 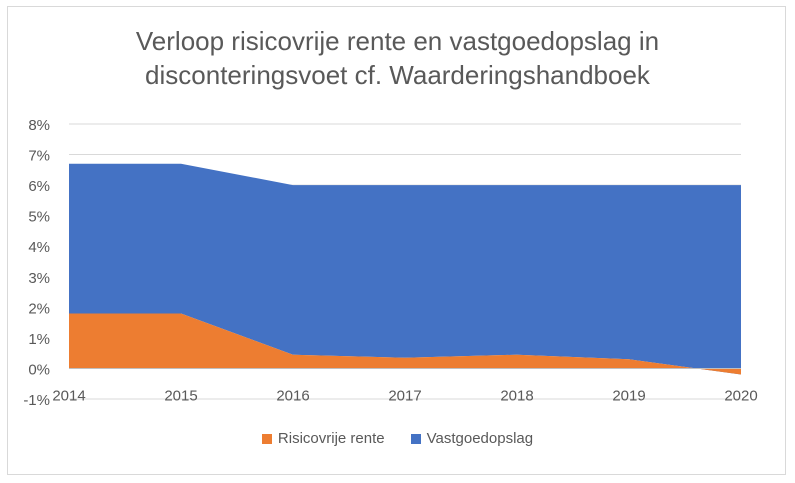 What do you see at coordinates (266, 438) in the screenshot?
I see `legend-swatch-risicovrije-rente` at bounding box center [266, 438].